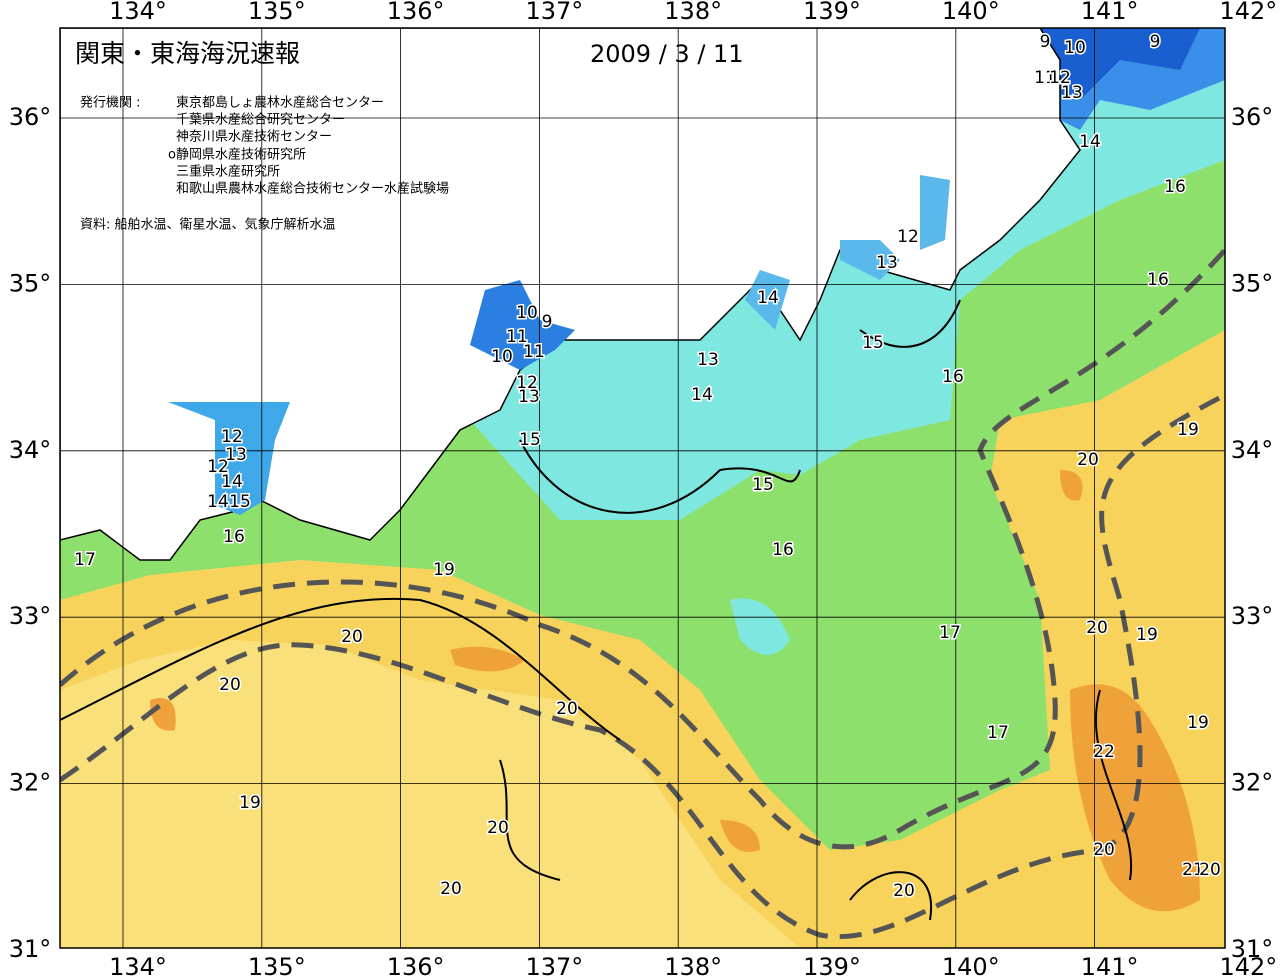 The image size is (1280, 980). What do you see at coordinates (138, 12) in the screenshot?
I see `lon-label-top: 134°` at bounding box center [138, 12].